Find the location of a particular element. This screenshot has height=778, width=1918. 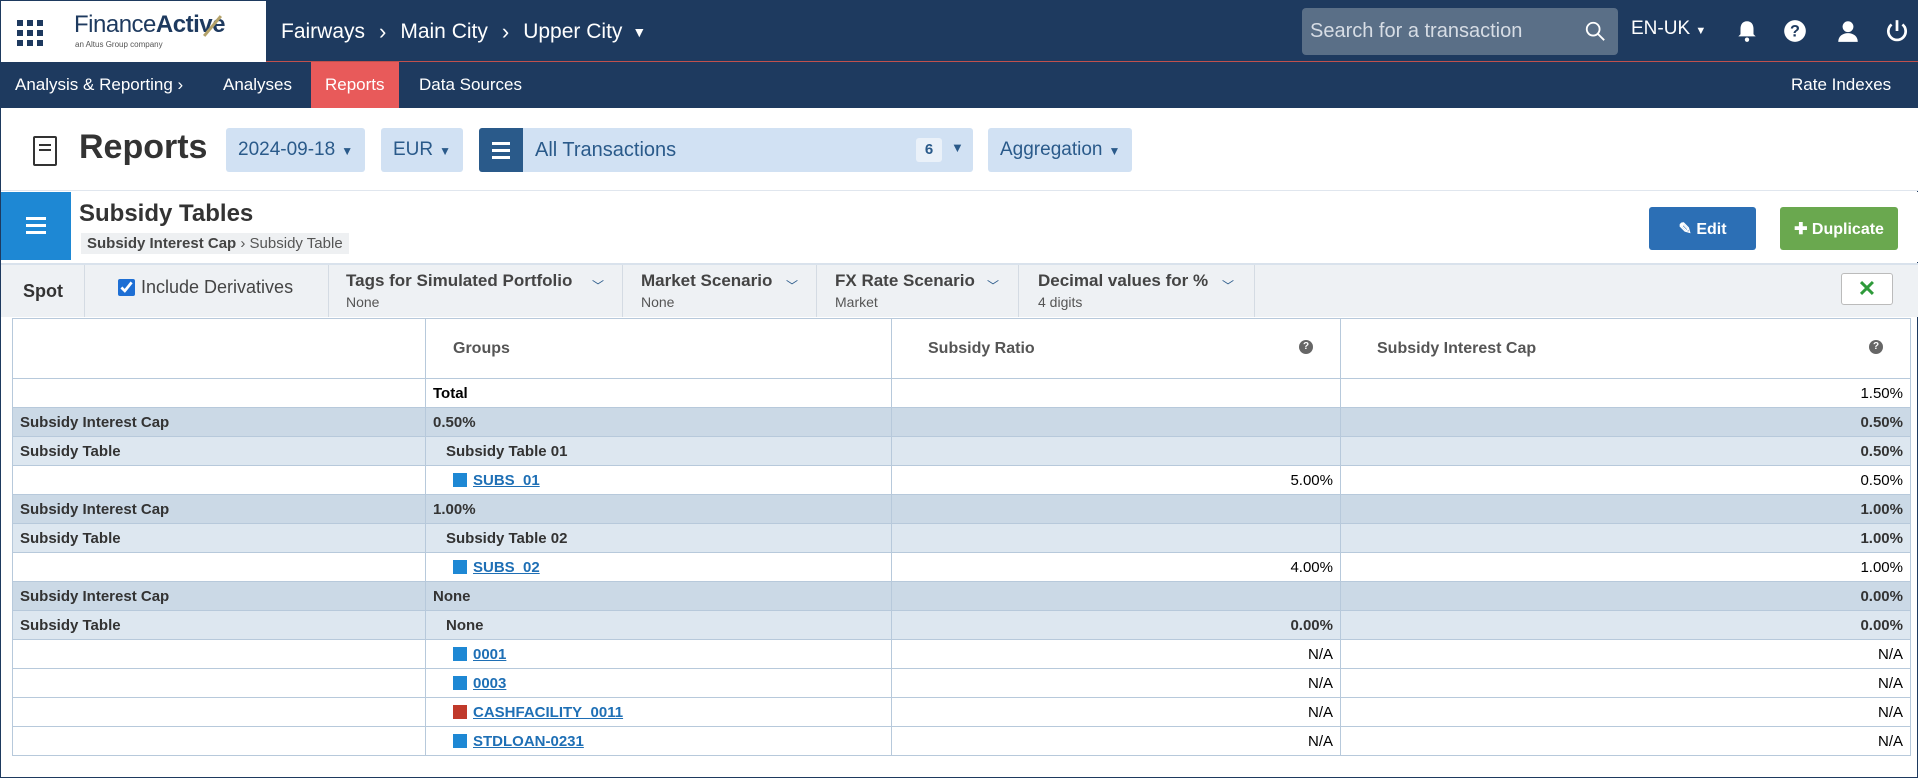

include-derivatives-checkbox is located at coordinates (126, 287).